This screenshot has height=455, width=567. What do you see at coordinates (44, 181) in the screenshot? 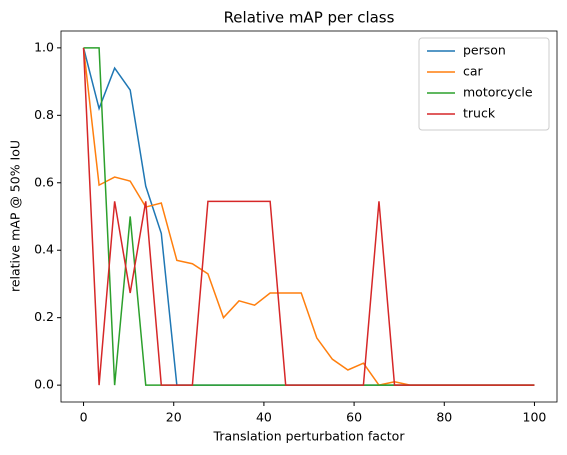
I see `y-tick-label: 0.6` at bounding box center [44, 181].